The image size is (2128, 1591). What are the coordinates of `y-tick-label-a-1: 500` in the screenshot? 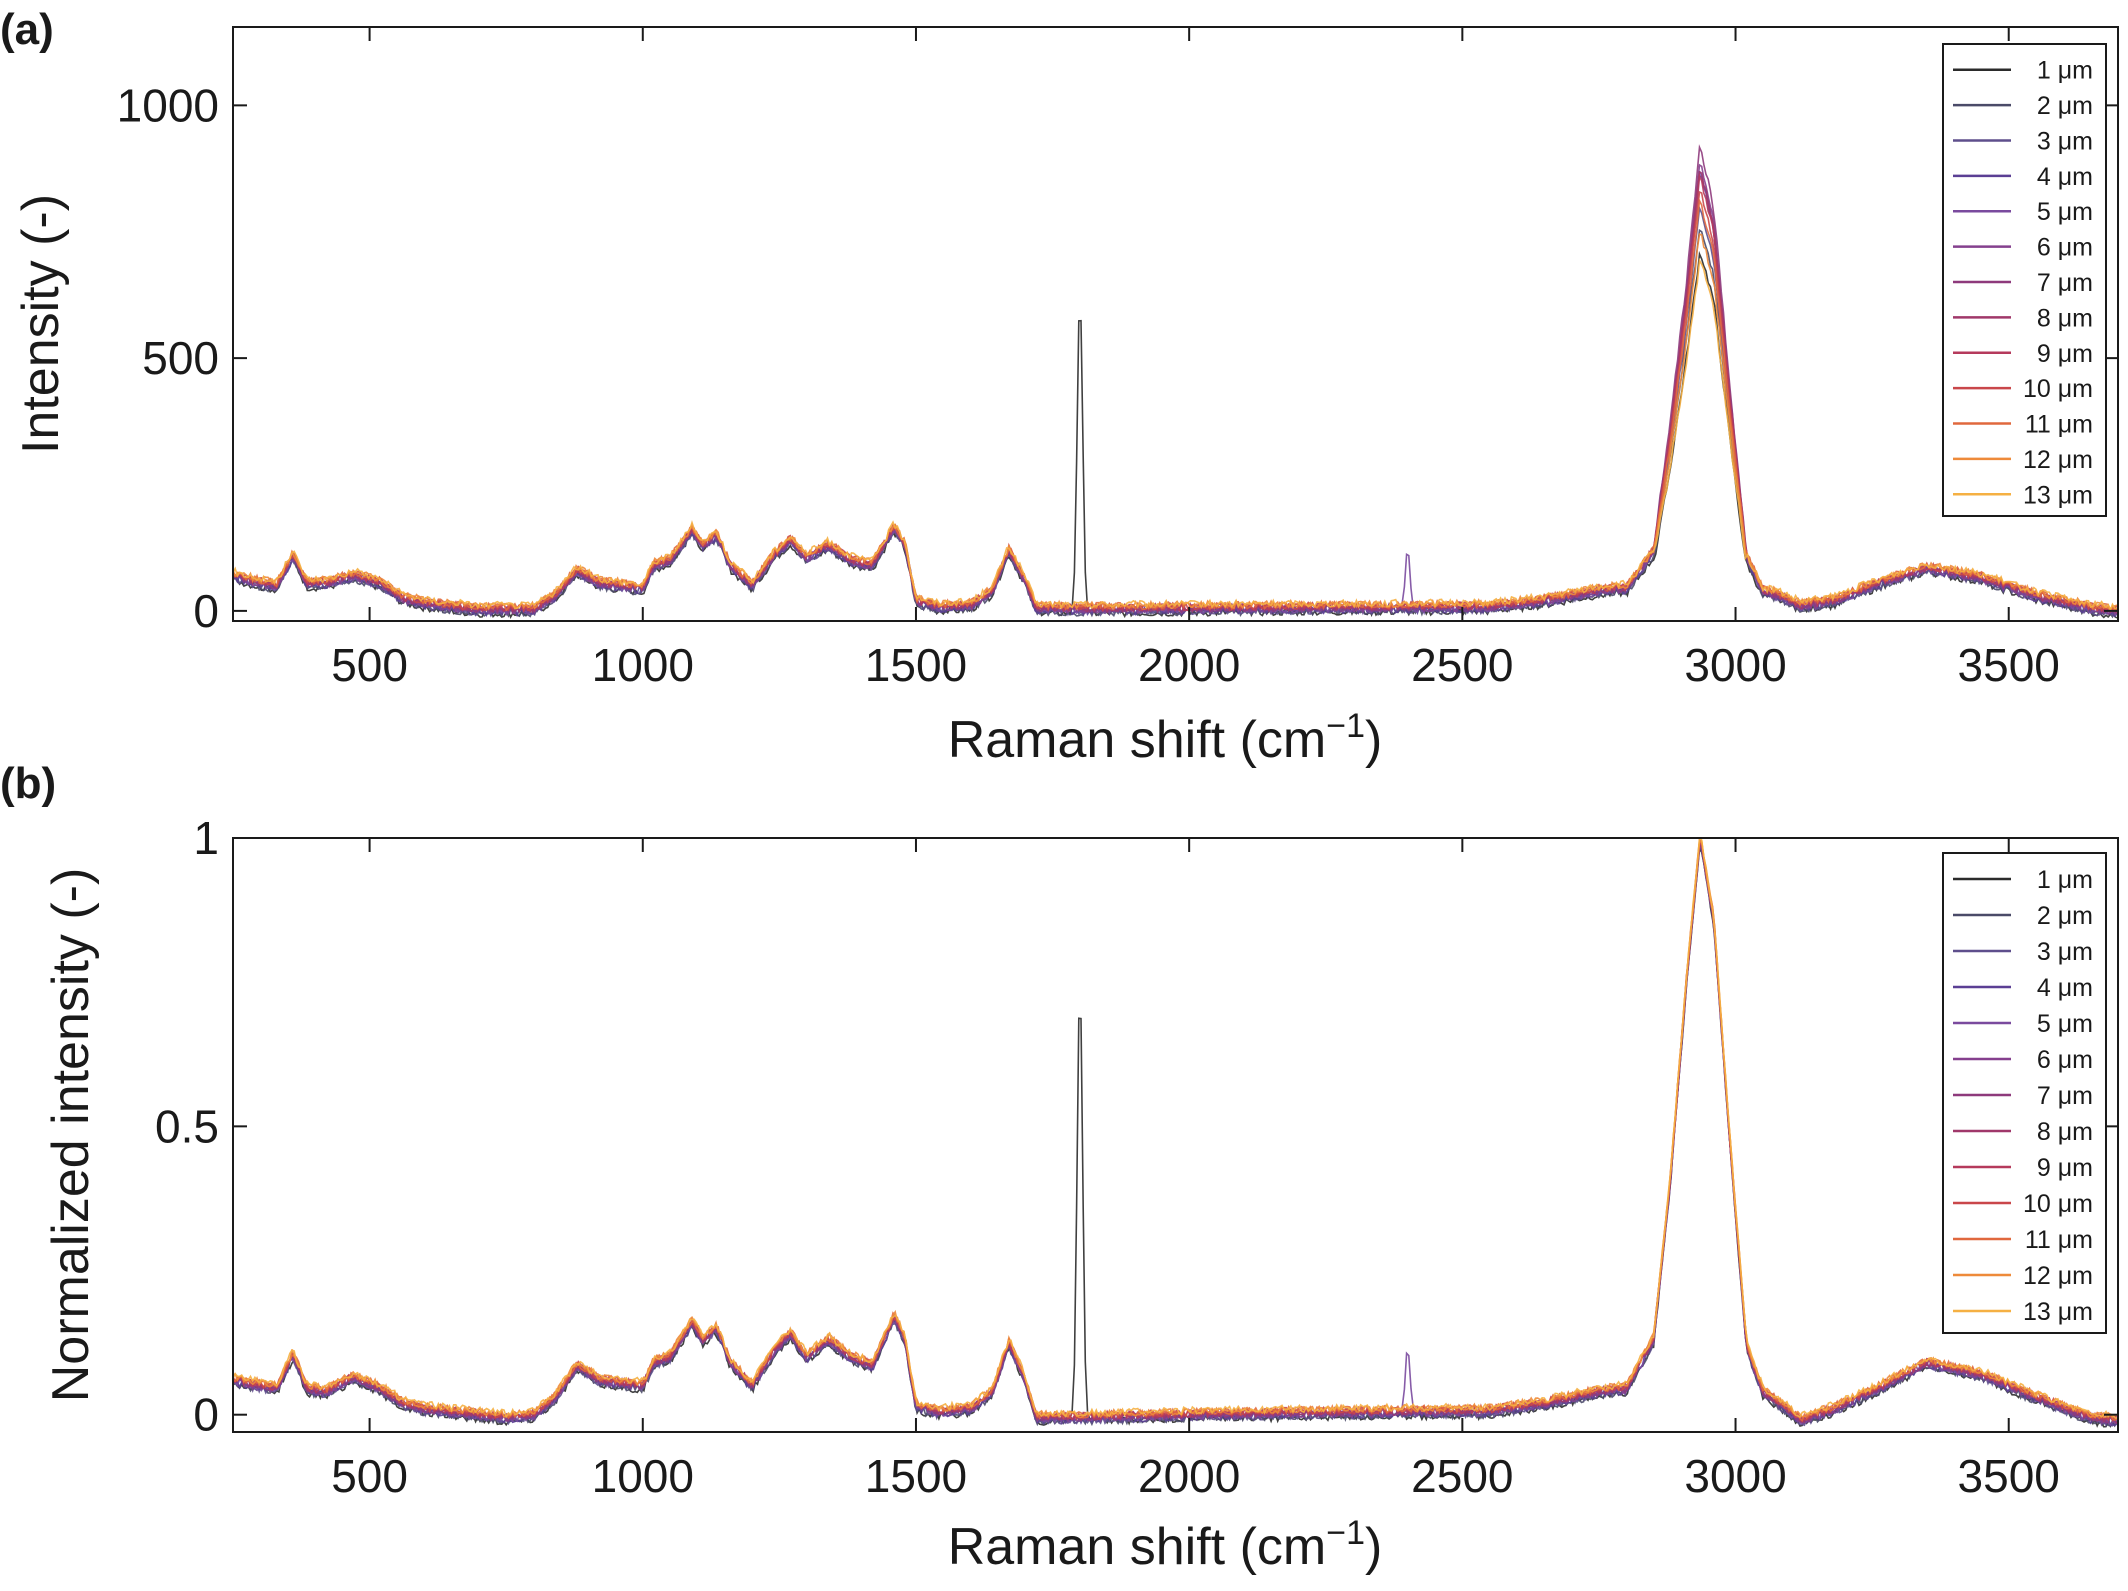 It's located at (180, 358).